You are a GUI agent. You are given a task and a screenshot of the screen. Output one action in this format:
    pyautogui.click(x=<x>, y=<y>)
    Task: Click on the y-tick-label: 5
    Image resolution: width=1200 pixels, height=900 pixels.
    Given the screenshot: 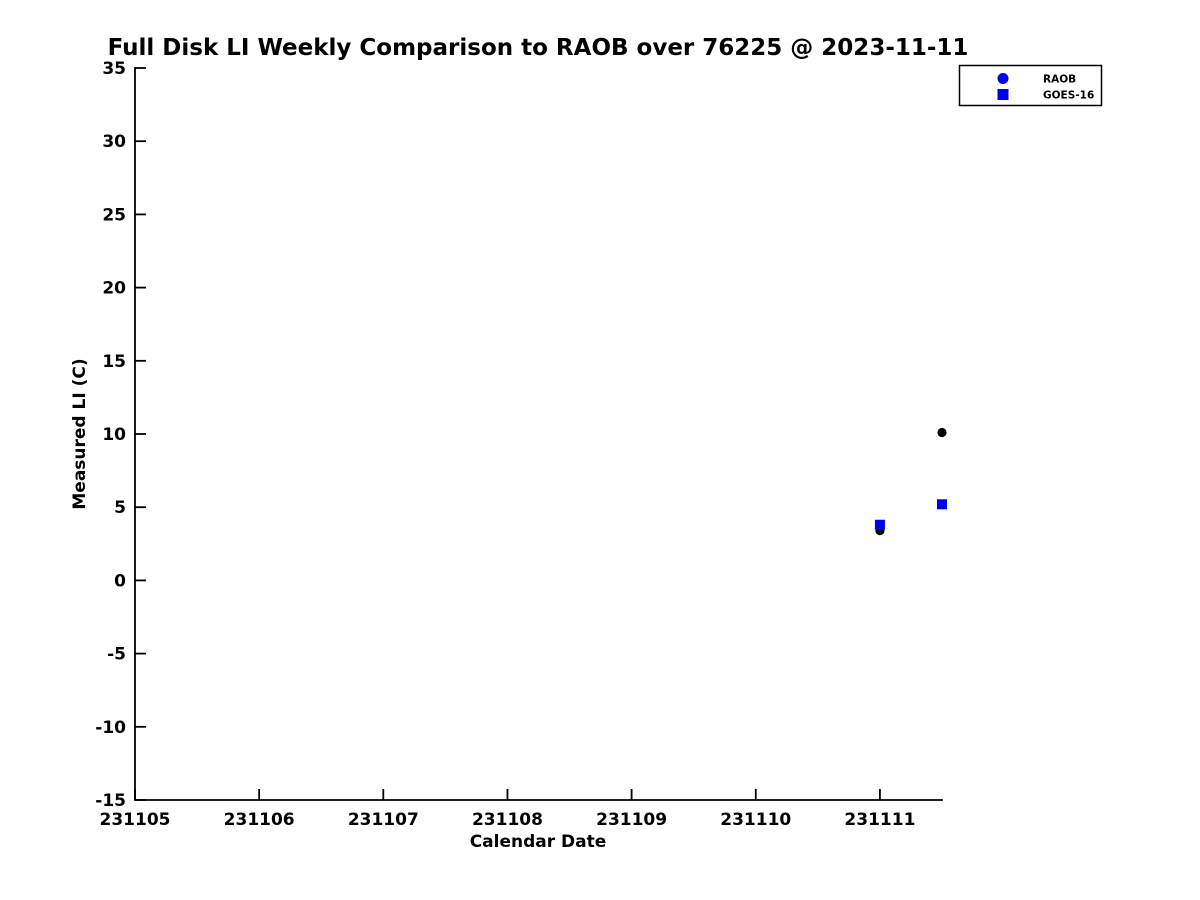 What is the action you would take?
    pyautogui.click(x=120, y=508)
    